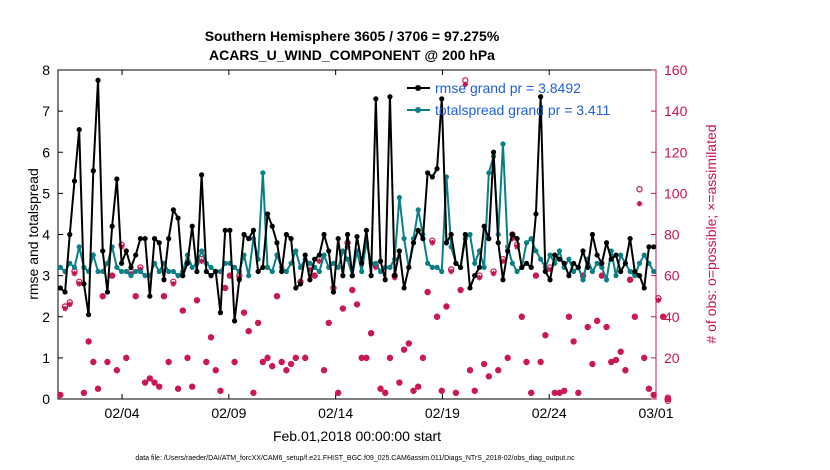  What do you see at coordinates (418, 110) in the screenshot?
I see `legend-spread-marker` at bounding box center [418, 110].